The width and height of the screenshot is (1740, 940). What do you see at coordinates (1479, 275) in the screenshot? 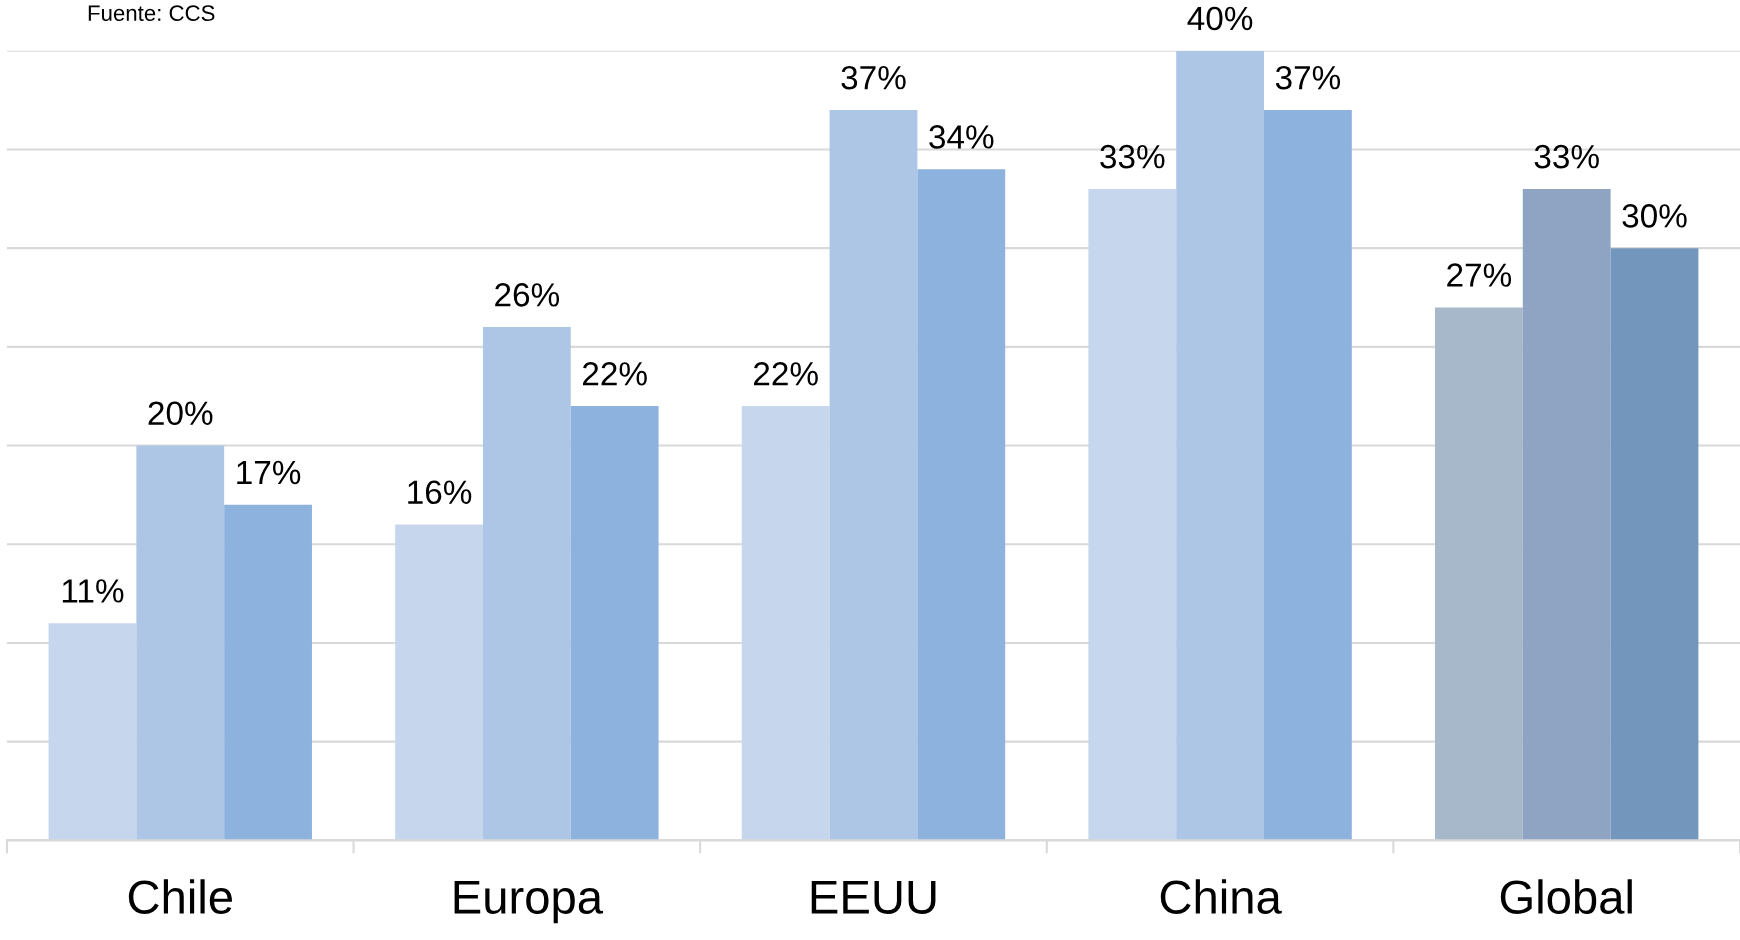
I see `data-label: 27%` at bounding box center [1479, 275].